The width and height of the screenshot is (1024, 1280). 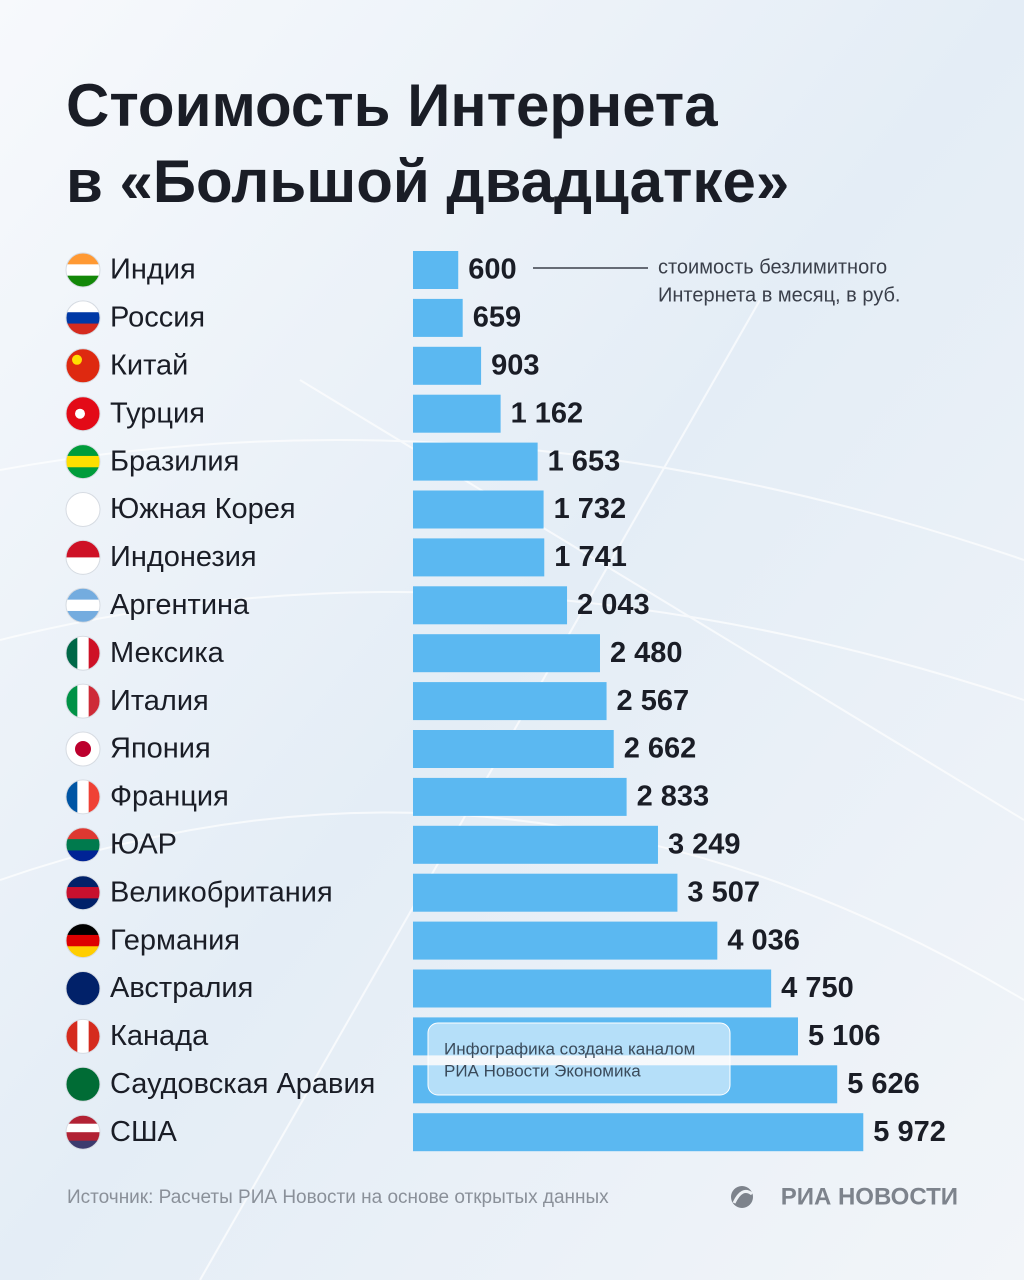 I want to click on value-label: 4 750, so click(x=817, y=988).